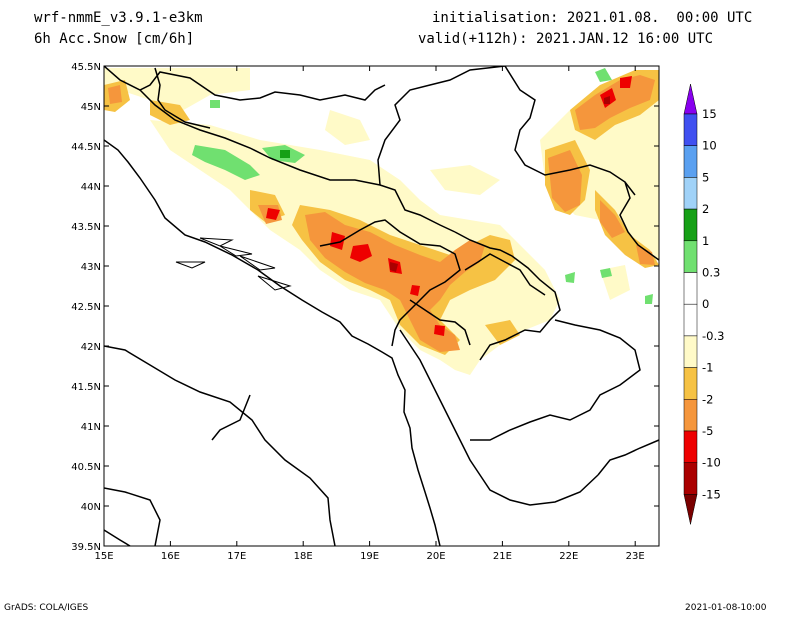 This screenshot has width=800, height=618. I want to click on variable-title: 6h Acc.Snow [cm/6h], so click(114, 39).